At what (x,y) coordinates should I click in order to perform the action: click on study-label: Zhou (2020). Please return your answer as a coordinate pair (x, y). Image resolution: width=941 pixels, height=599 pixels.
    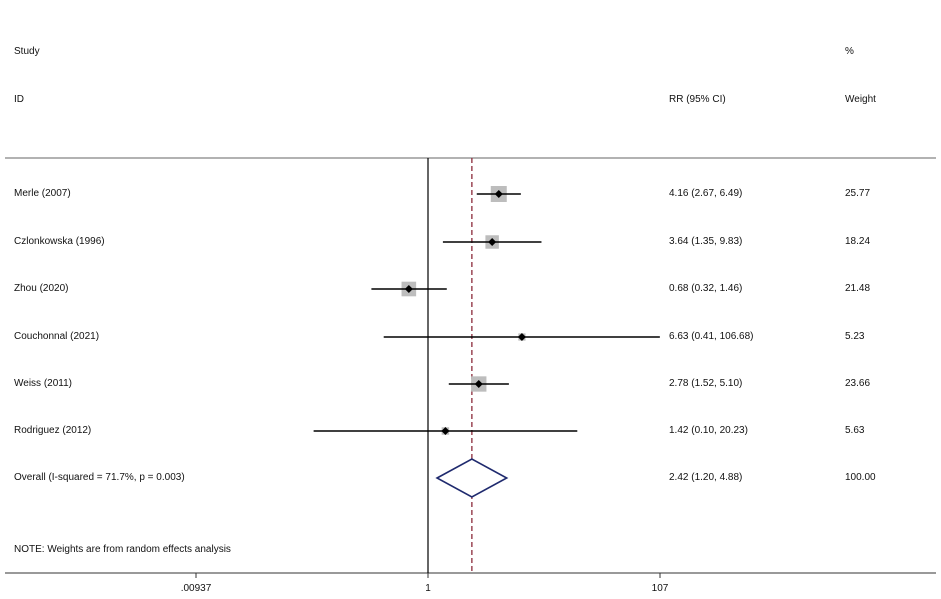
    Looking at the image, I should click on (41, 288).